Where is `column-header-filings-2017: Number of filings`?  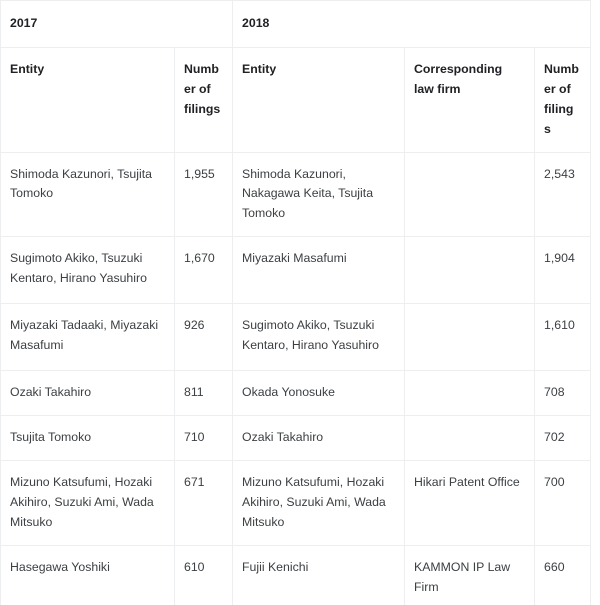
column-header-filings-2017: Number of filings is located at coordinates (204, 100).